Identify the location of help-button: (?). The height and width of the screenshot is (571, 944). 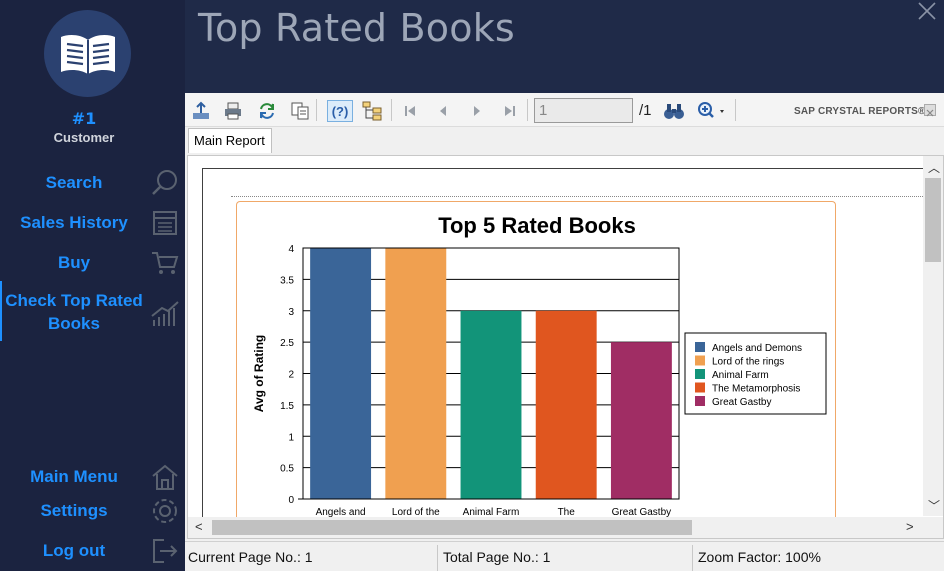
(340, 111).